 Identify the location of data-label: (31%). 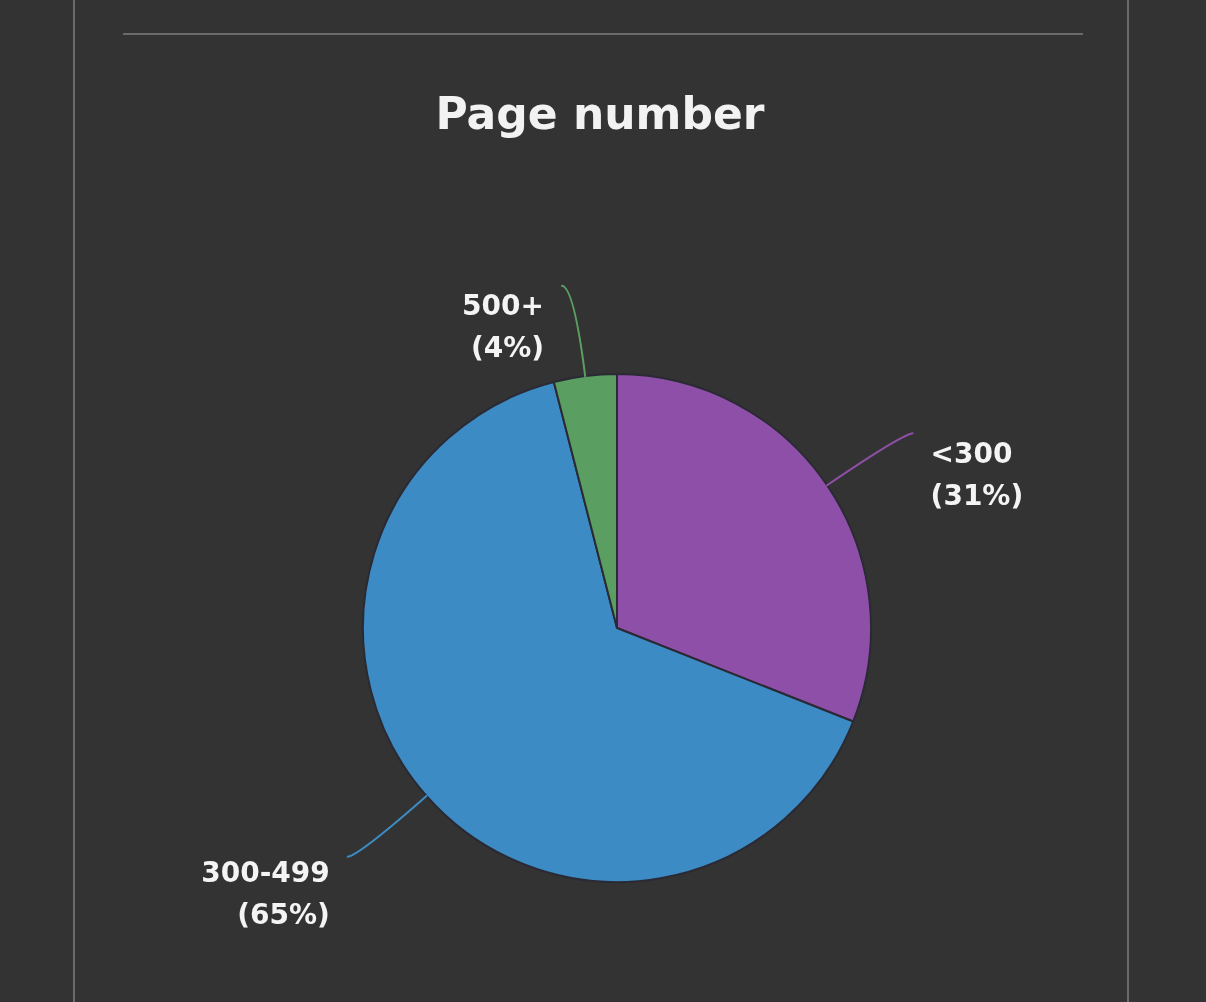
(977, 495).